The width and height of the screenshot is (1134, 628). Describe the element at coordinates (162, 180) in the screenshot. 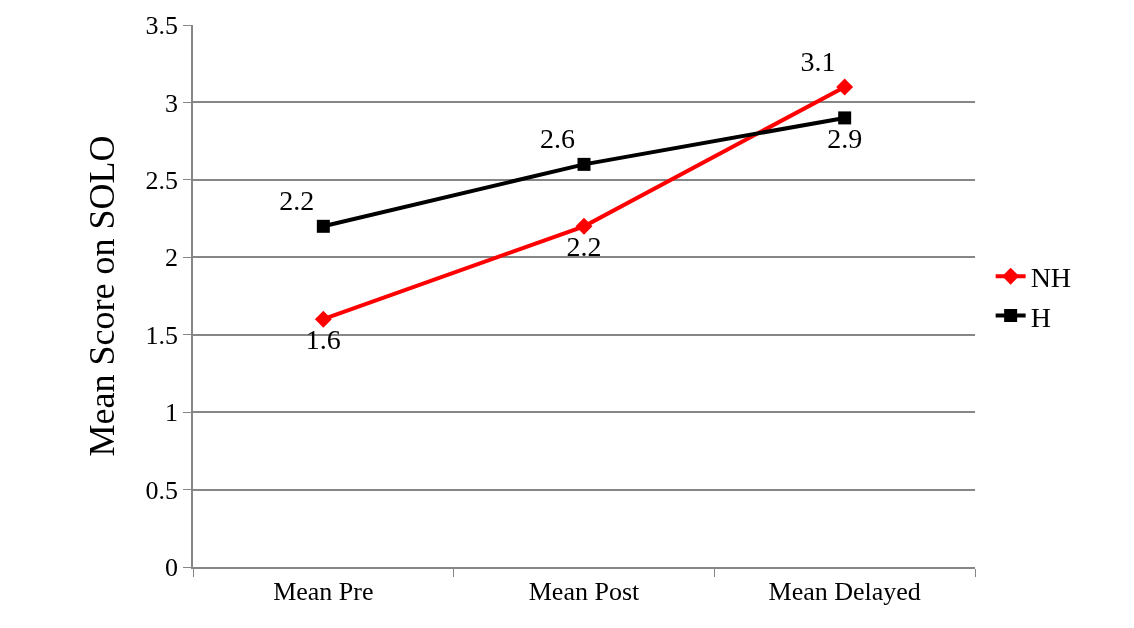

I see `y-tick-label: 2.5` at that location.